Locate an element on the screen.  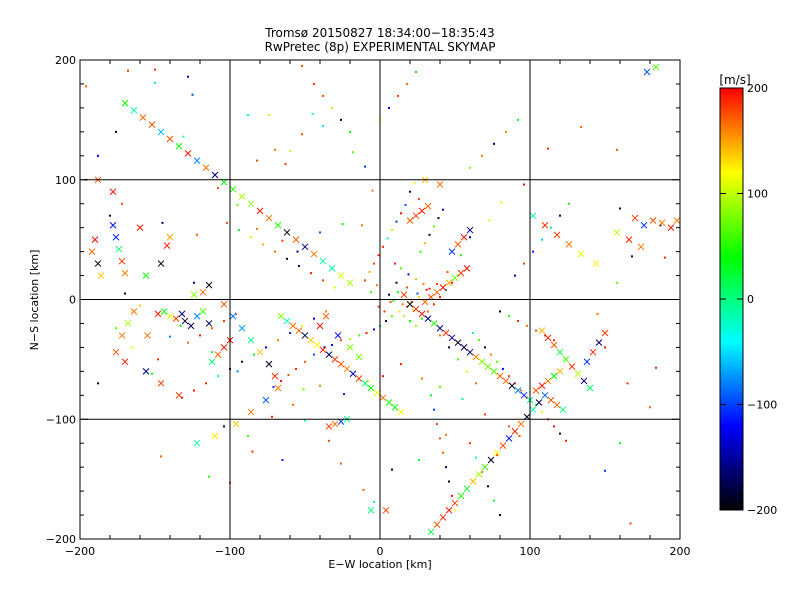
x-tick-label: 100 is located at coordinates (530, 551).